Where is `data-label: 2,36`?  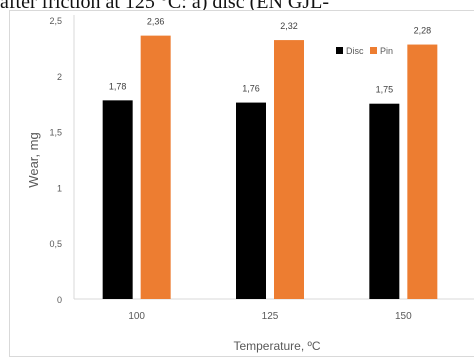
data-label: 2,36 is located at coordinates (156, 22).